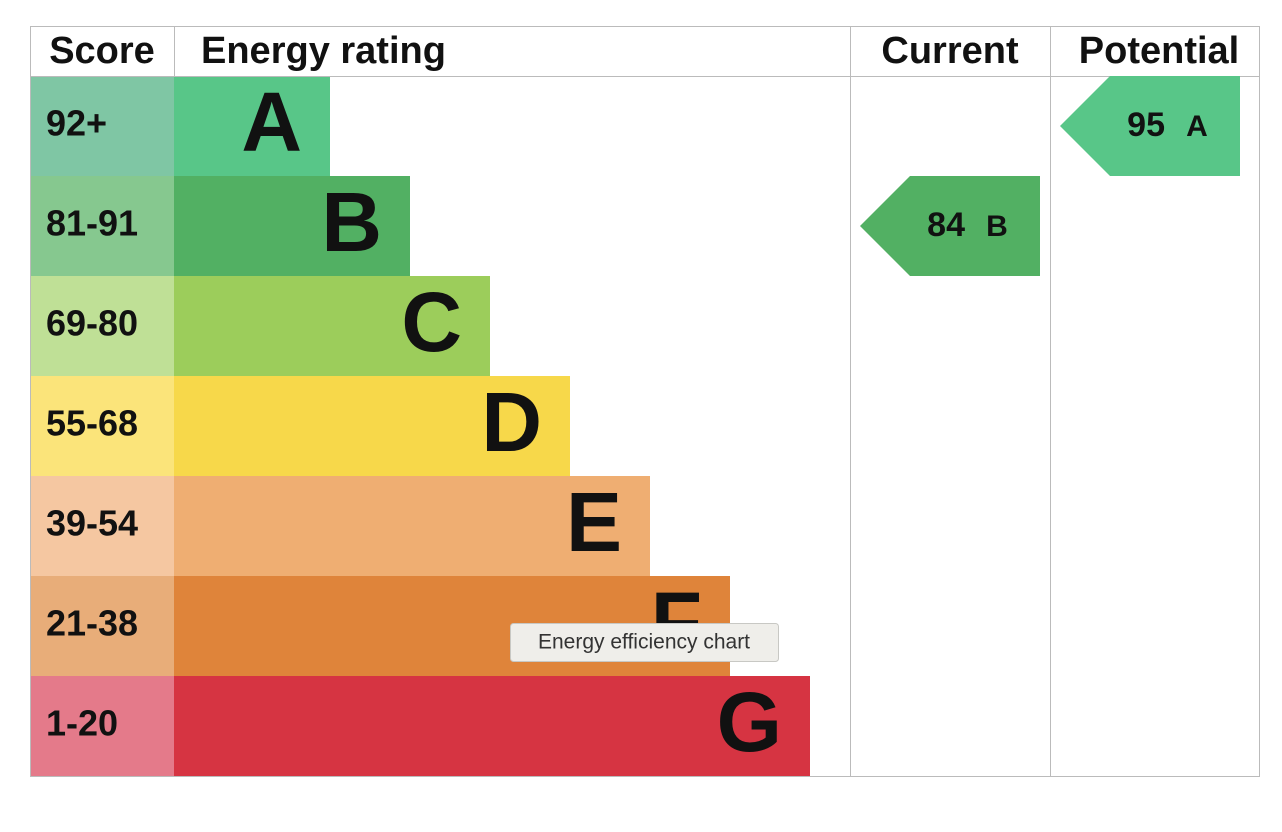  Describe the element at coordinates (271, 122) in the screenshot. I see `rating-letter: A` at that location.